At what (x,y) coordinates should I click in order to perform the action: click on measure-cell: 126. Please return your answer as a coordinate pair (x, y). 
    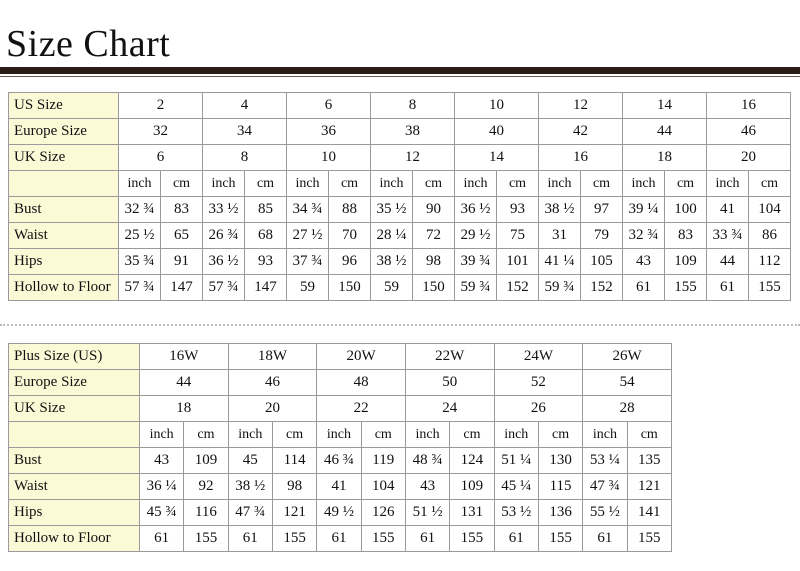
    Looking at the image, I should click on (383, 512).